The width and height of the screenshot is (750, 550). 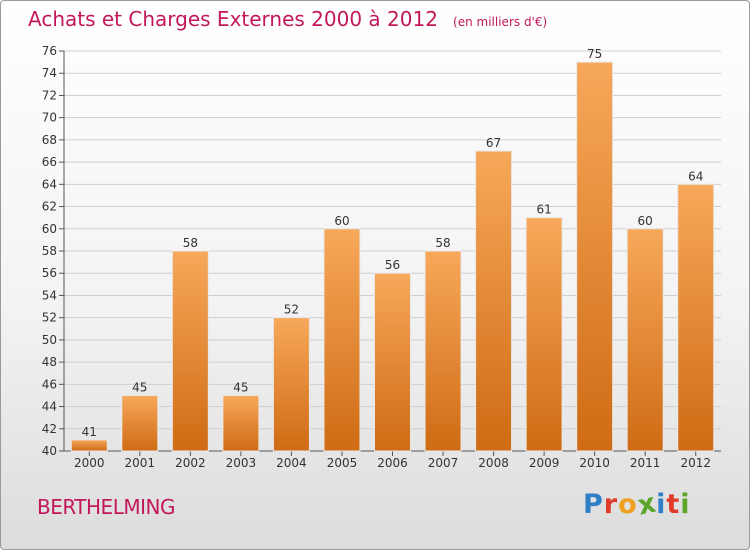 I want to click on x-tick-label: 2011, so click(x=645, y=463).